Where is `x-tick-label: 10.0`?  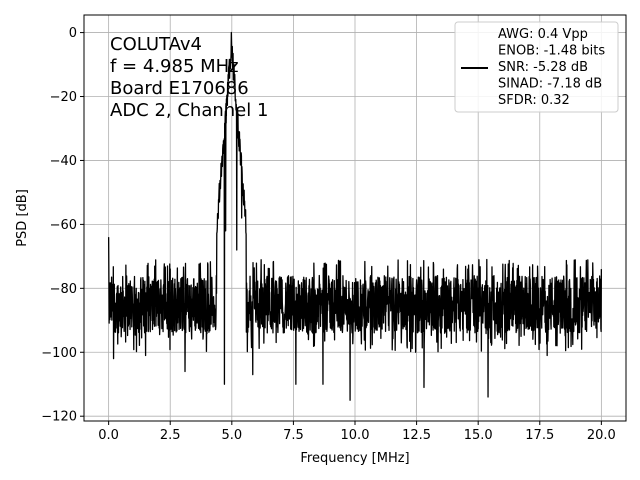 x-tick-label: 10.0 is located at coordinates (355, 435).